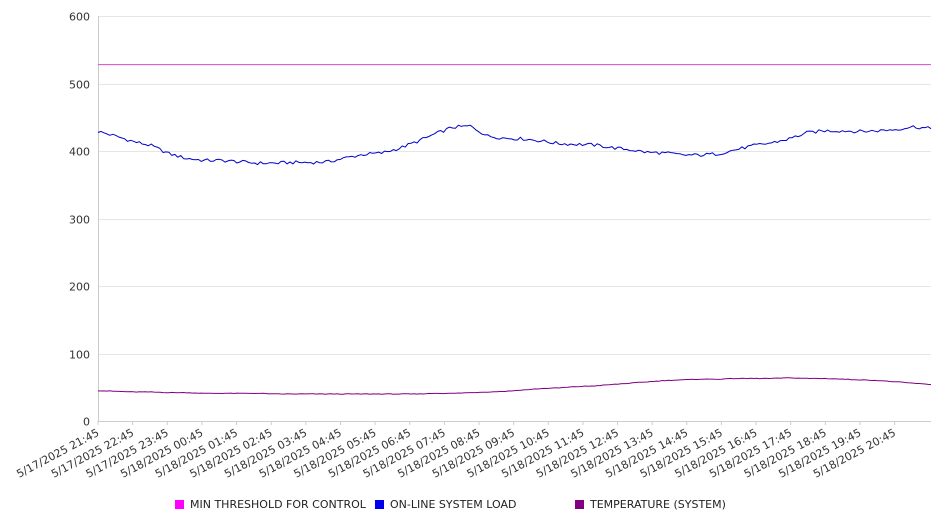 This screenshot has height=526, width=946. I want to click on y-tick-label: 300, so click(79, 220).